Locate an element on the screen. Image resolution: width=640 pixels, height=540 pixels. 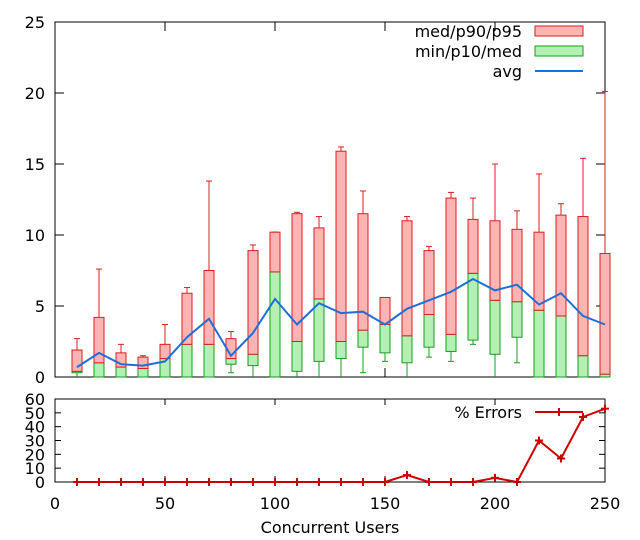
errors-line is located at coordinates (341, 445).